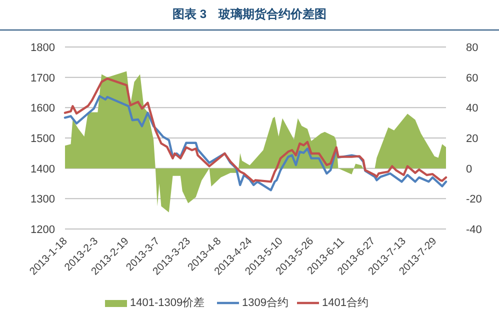 The image size is (499, 321). I want to click on y2-tick-label: -20, so click(474, 200).